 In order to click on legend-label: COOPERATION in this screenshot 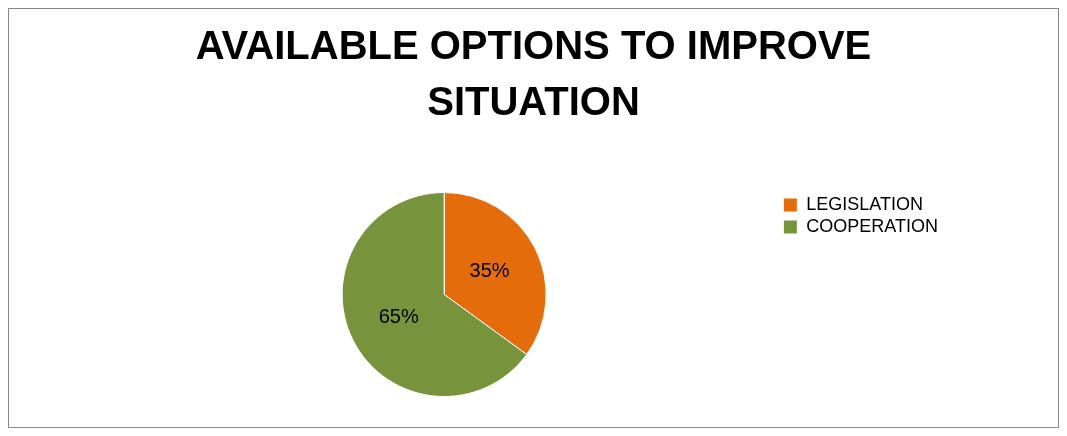, I will do `click(872, 225)`.